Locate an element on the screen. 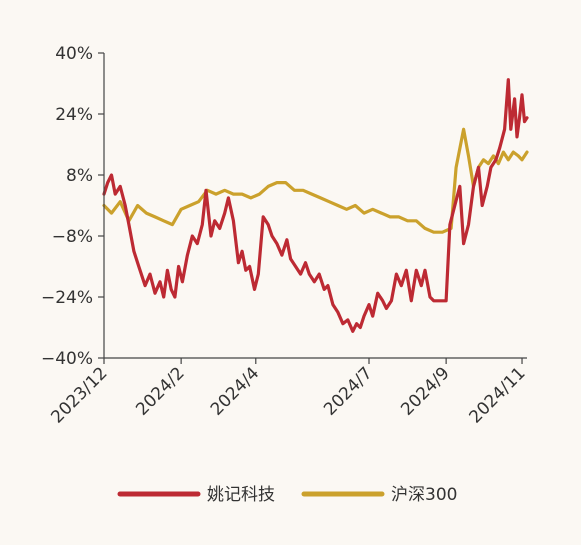  y-tick-label: 8% is located at coordinates (79, 176).